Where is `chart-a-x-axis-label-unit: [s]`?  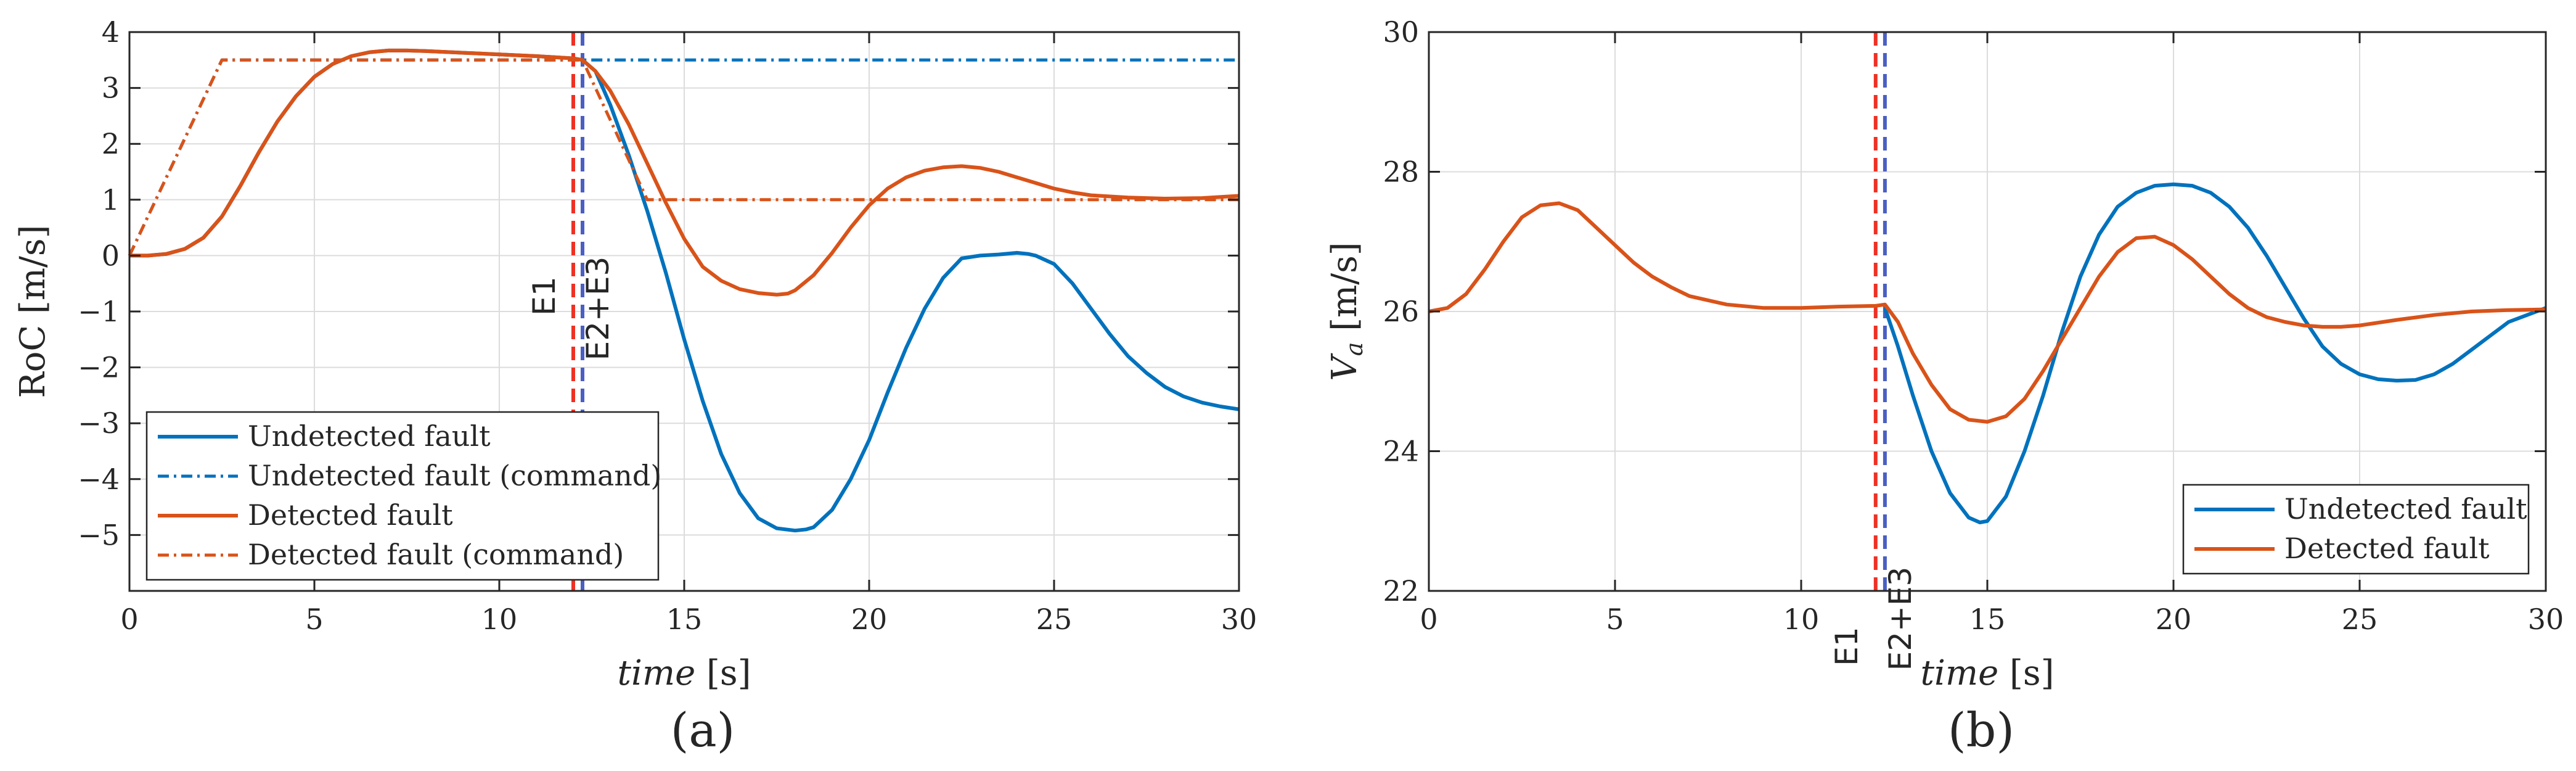
chart-a-x-axis-label-unit: [s] is located at coordinates (723, 673).